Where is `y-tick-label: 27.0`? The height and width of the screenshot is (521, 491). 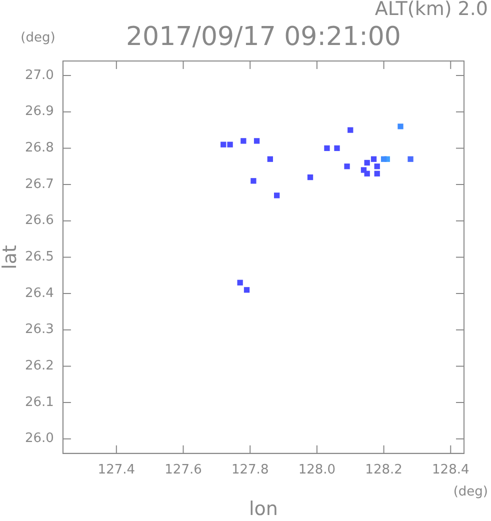 y-tick-label: 27.0 is located at coordinates (39, 75).